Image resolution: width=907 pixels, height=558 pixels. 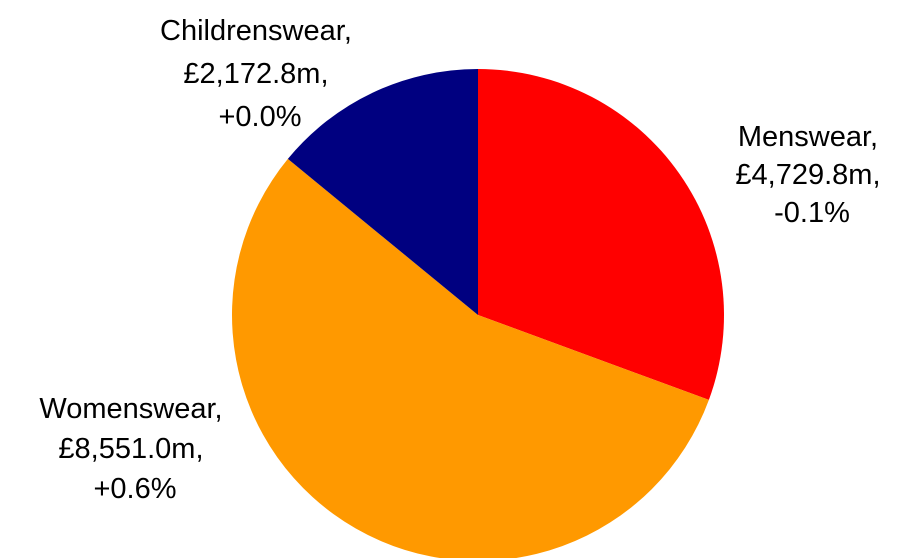 What do you see at coordinates (324, 74) in the screenshot?
I see `slice-label-childrenswear-value-comma: ,` at bounding box center [324, 74].